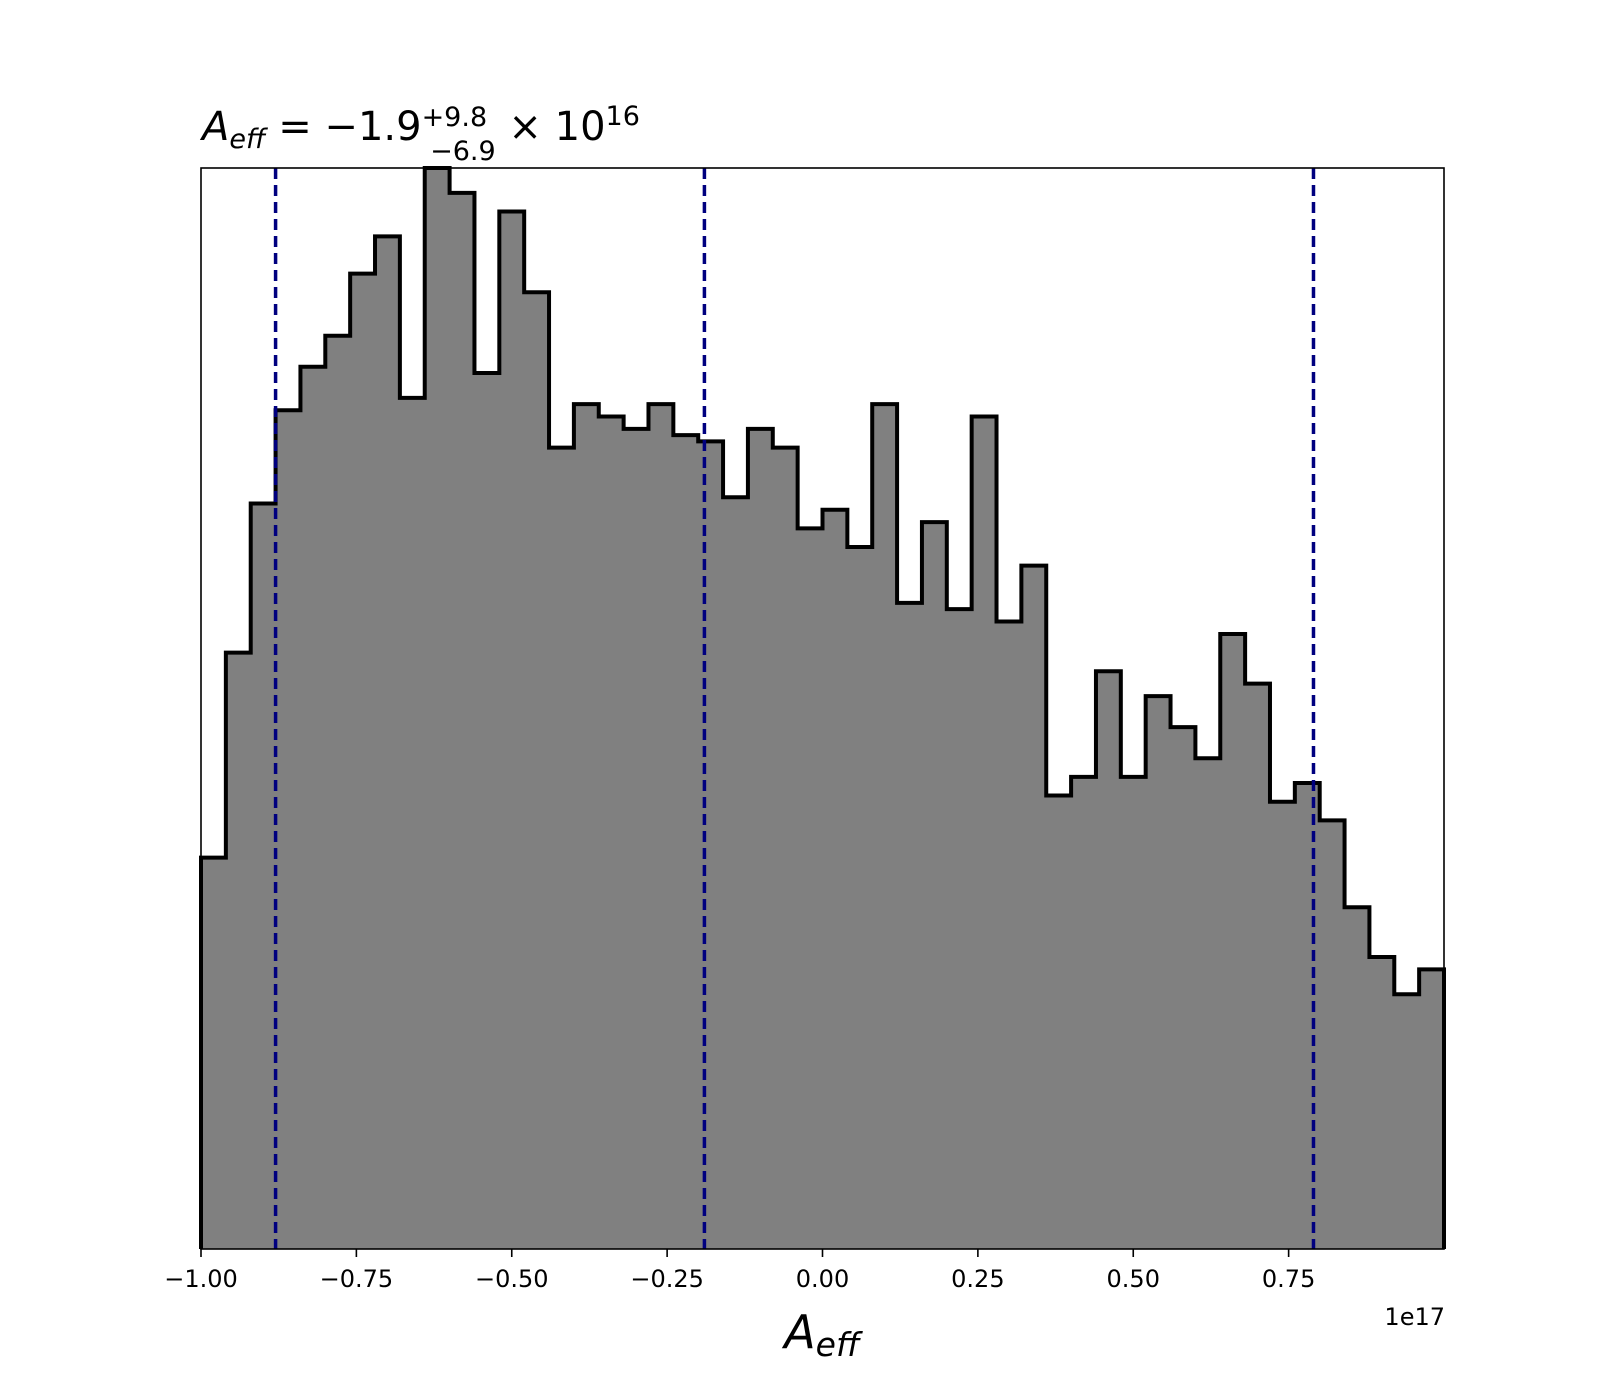 The image size is (1600, 1400). What do you see at coordinates (357, 1279) in the screenshot?
I see `x-tick-label: −0.75` at bounding box center [357, 1279].